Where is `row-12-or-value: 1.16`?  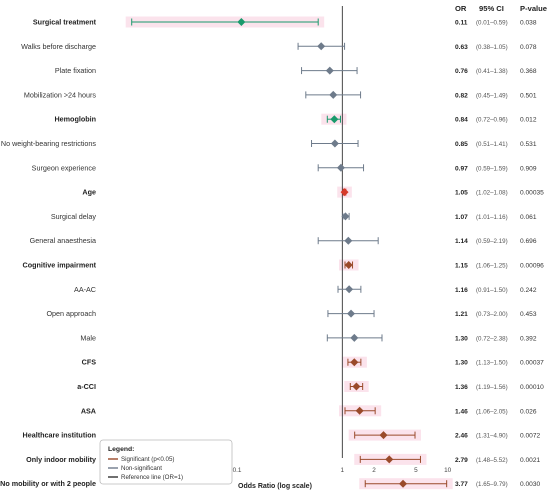
row-12-or-value: 1.16 is located at coordinates (461, 290).